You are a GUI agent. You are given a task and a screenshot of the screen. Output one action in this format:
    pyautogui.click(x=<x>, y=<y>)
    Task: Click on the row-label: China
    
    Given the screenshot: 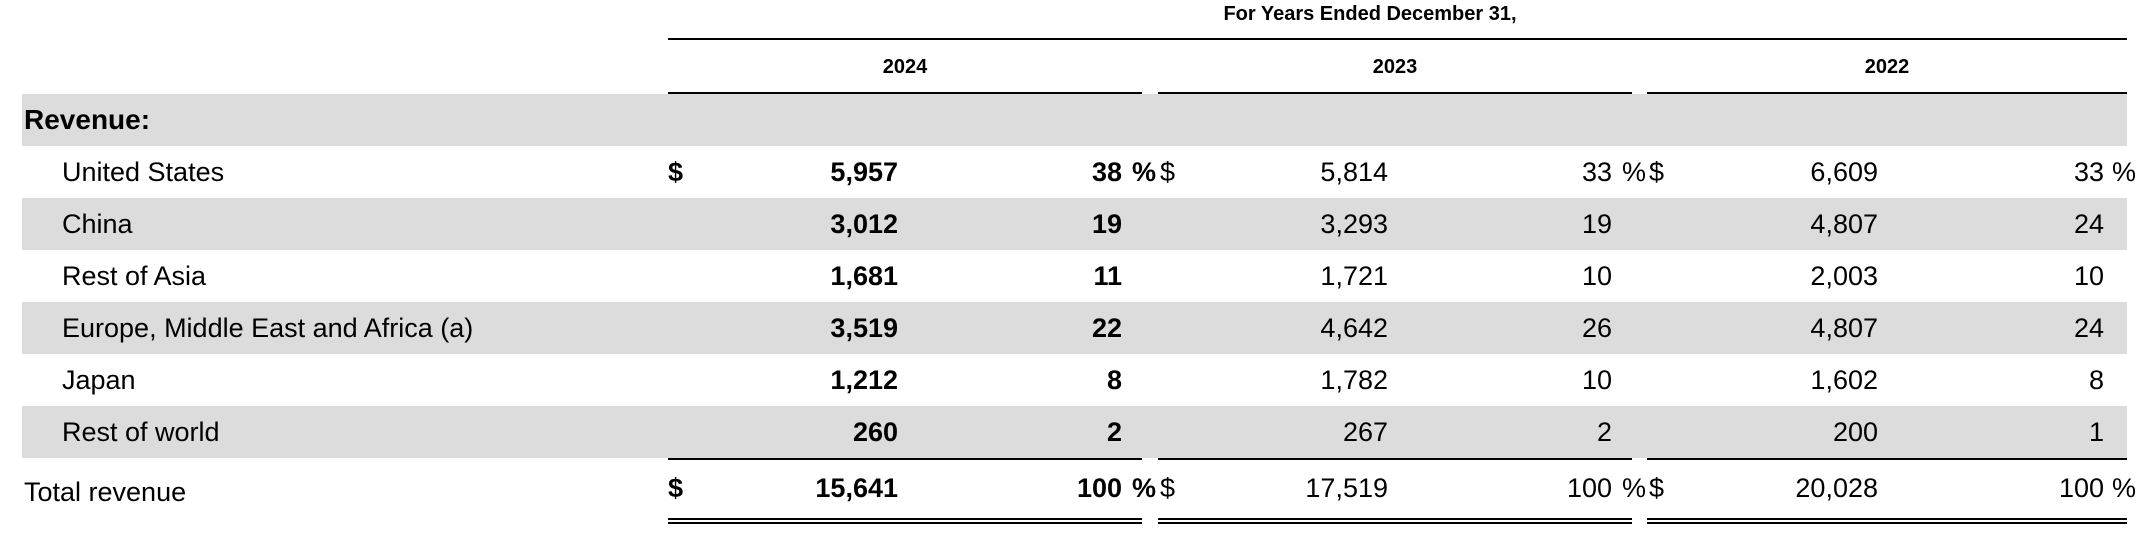 What is the action you would take?
    pyautogui.click(x=97, y=224)
    